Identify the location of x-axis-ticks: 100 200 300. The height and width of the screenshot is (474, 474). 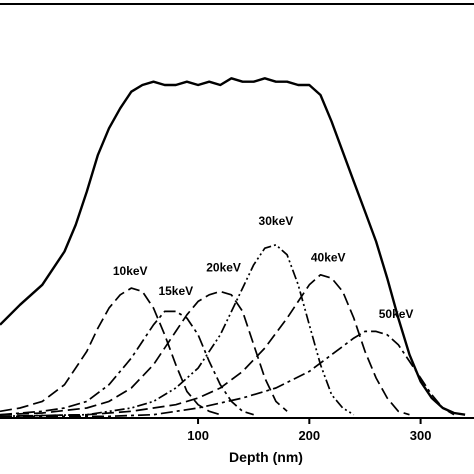
(309, 430).